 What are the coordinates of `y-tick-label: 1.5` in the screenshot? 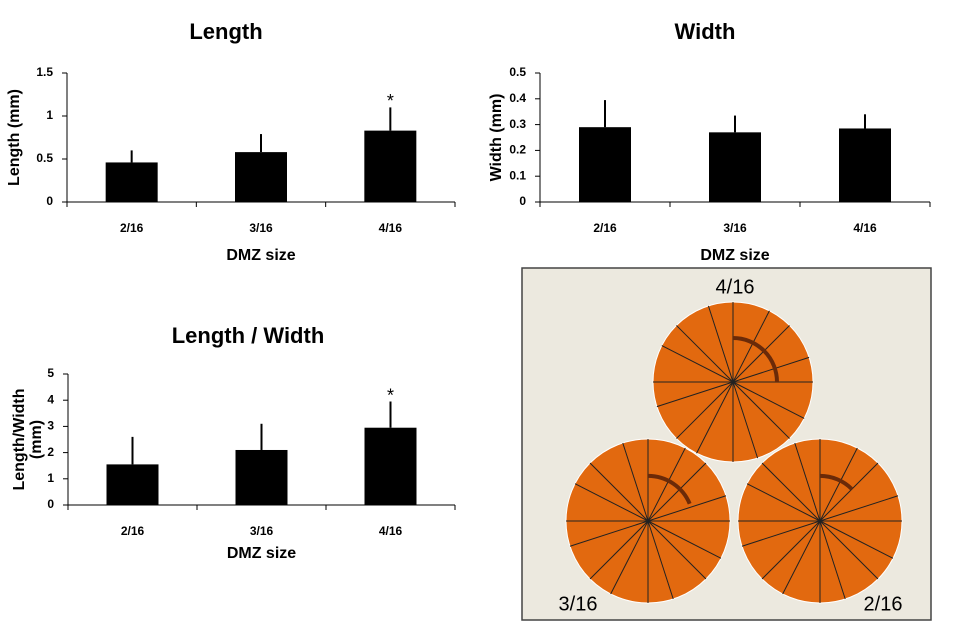 It's located at (44, 72).